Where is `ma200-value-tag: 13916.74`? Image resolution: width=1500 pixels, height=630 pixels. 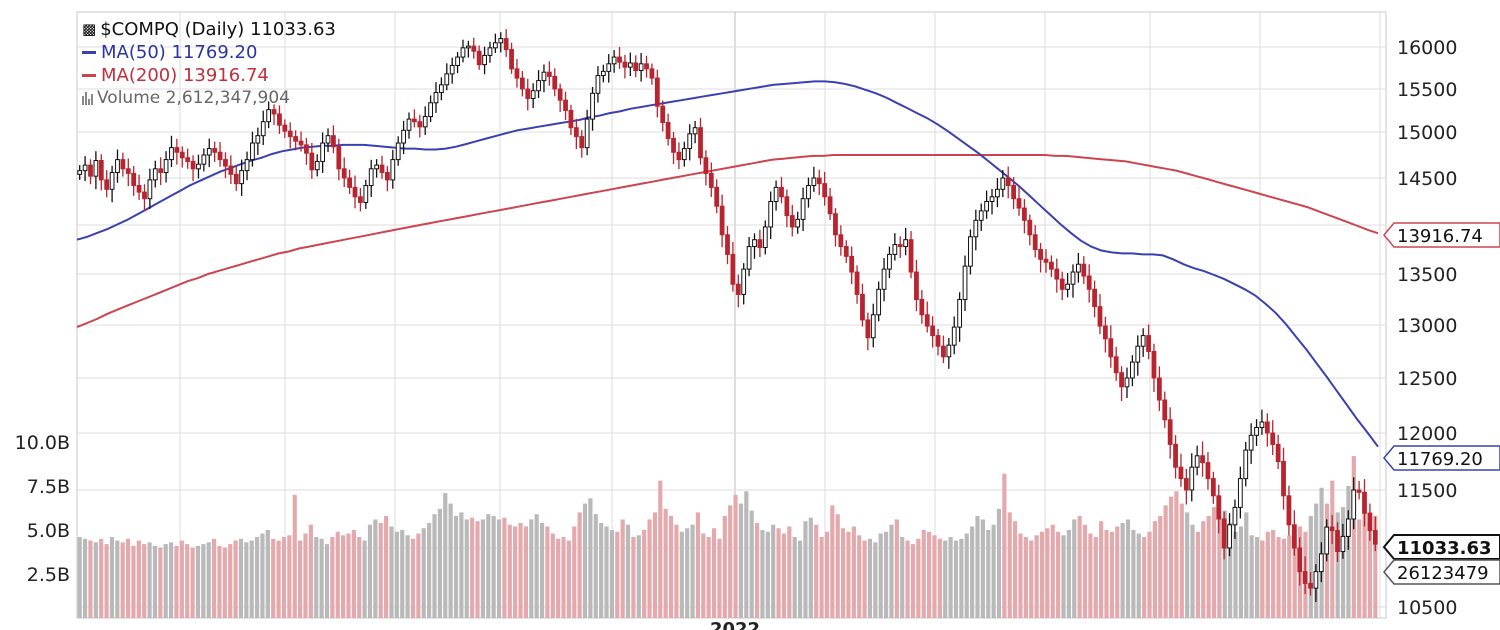
ma200-value-tag: 13916.74 is located at coordinates (1441, 235).